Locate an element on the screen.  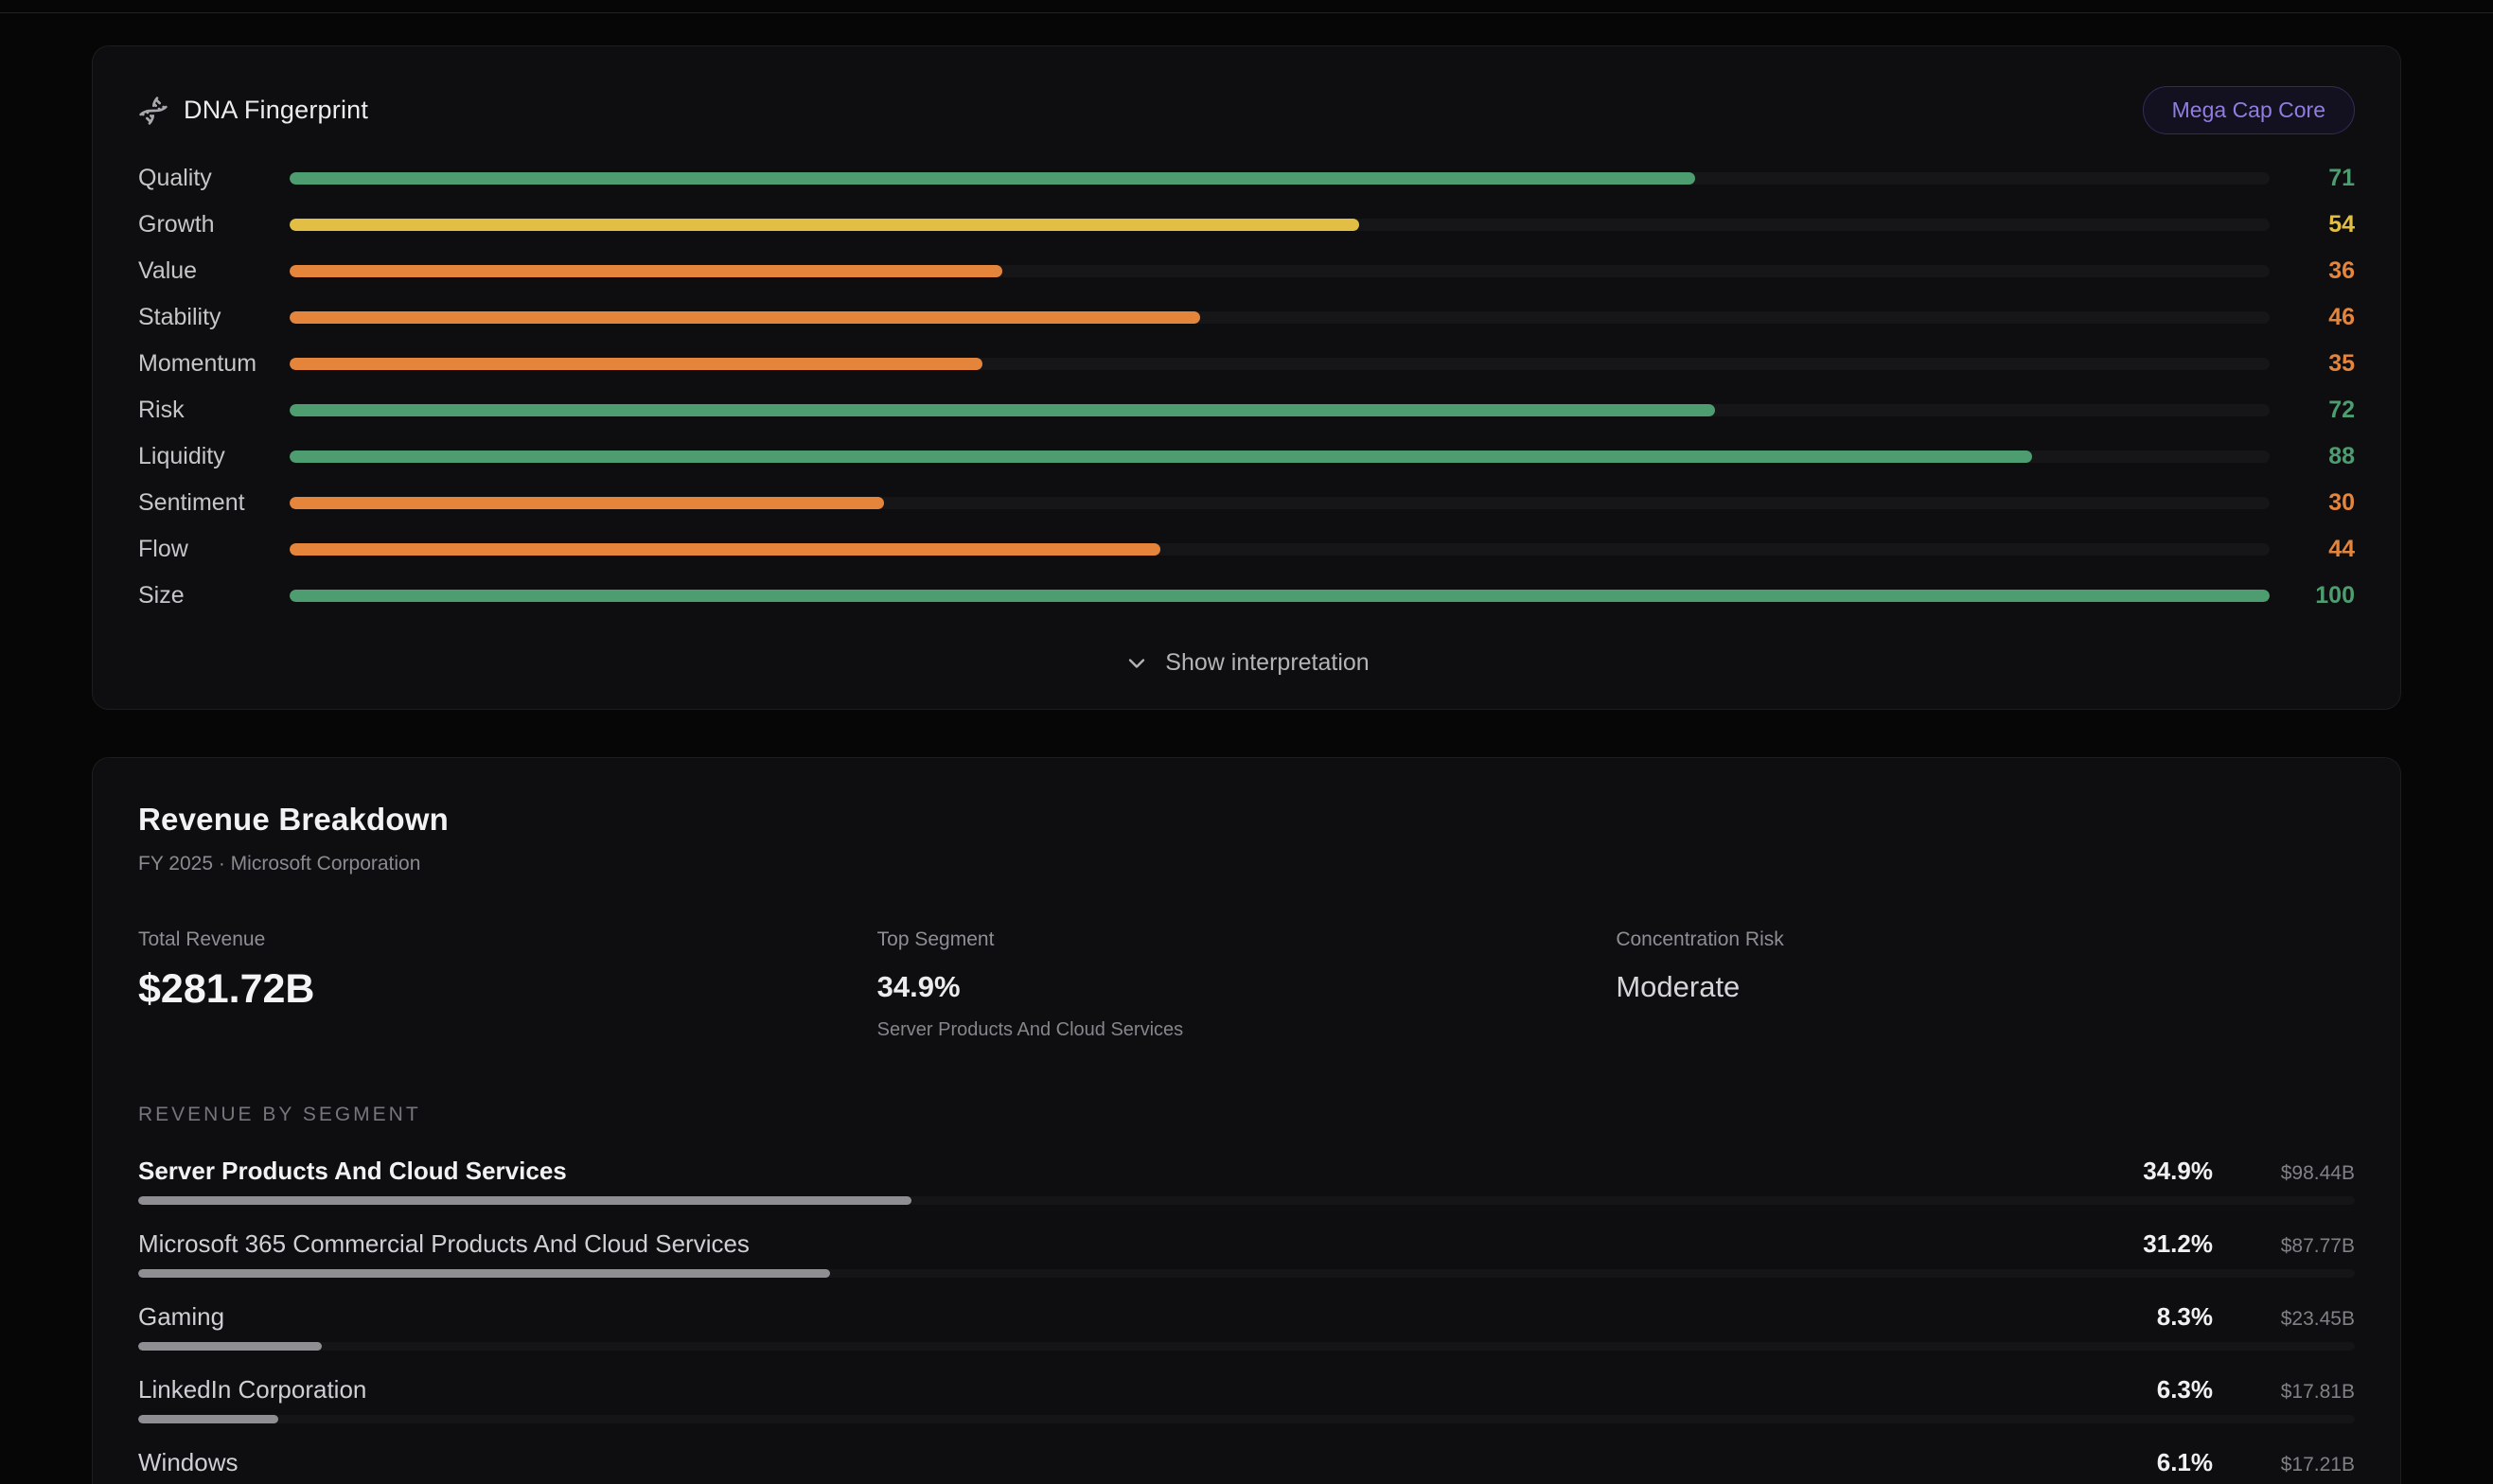
segment-percent: 6.3% is located at coordinates (2184, 1389).